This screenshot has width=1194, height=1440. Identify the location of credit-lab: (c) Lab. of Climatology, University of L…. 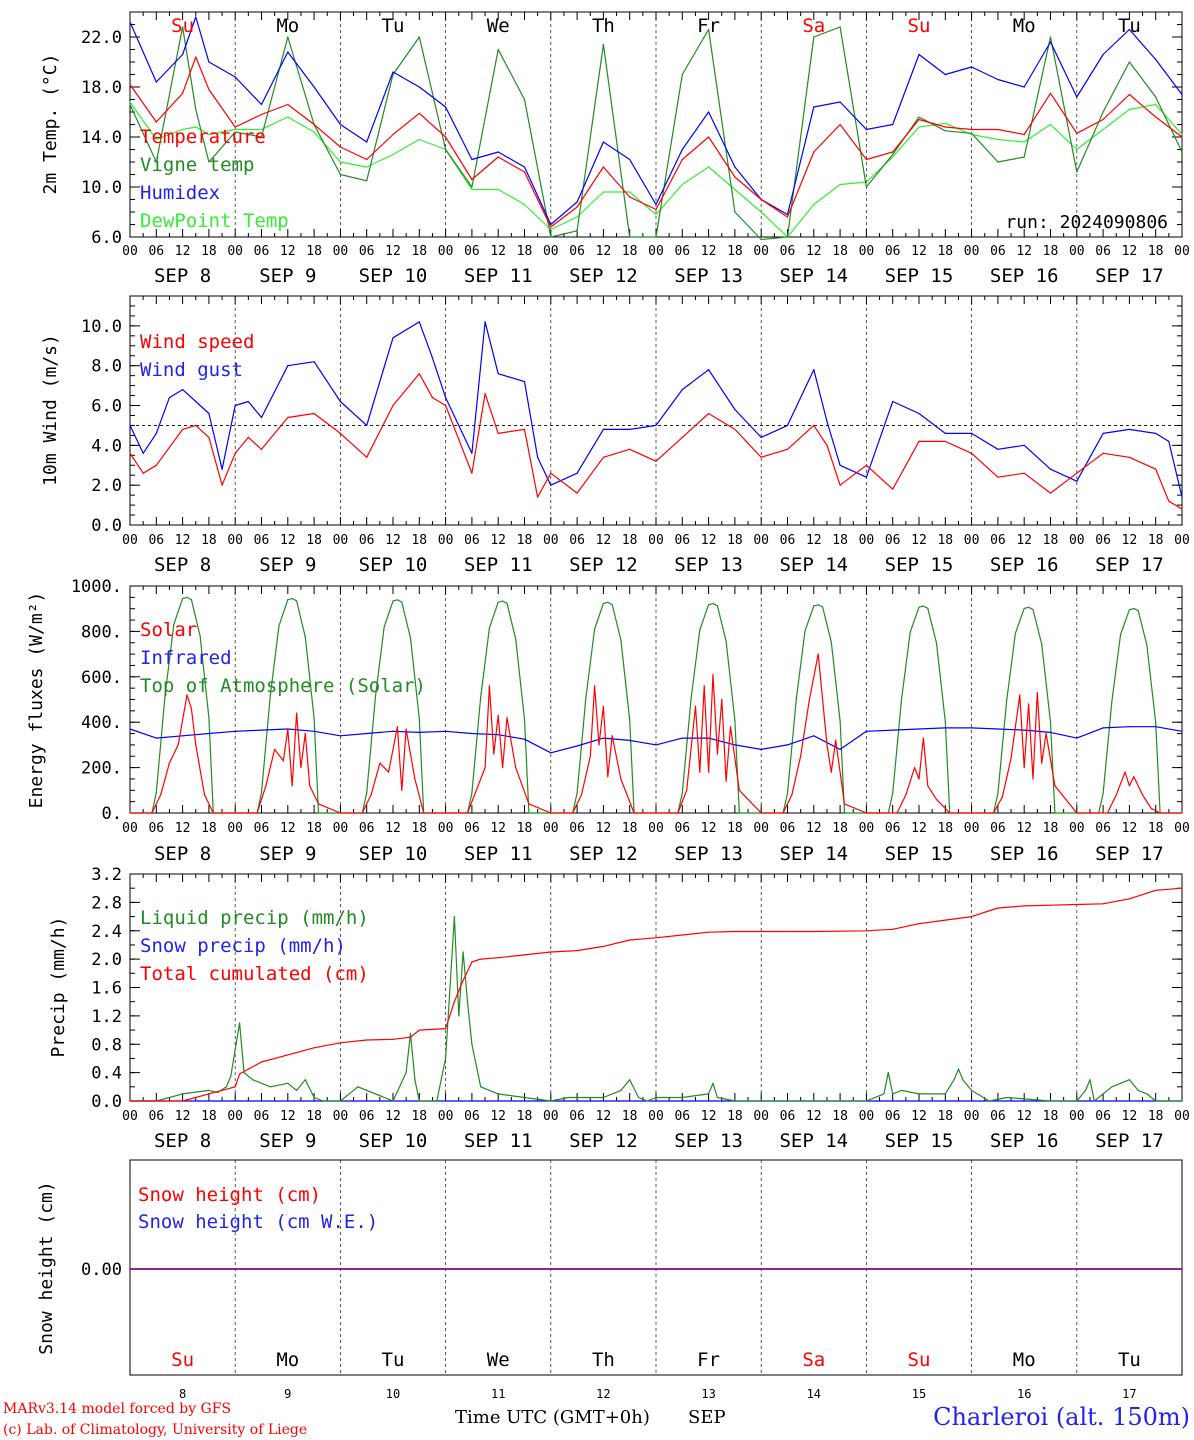
(155, 1430).